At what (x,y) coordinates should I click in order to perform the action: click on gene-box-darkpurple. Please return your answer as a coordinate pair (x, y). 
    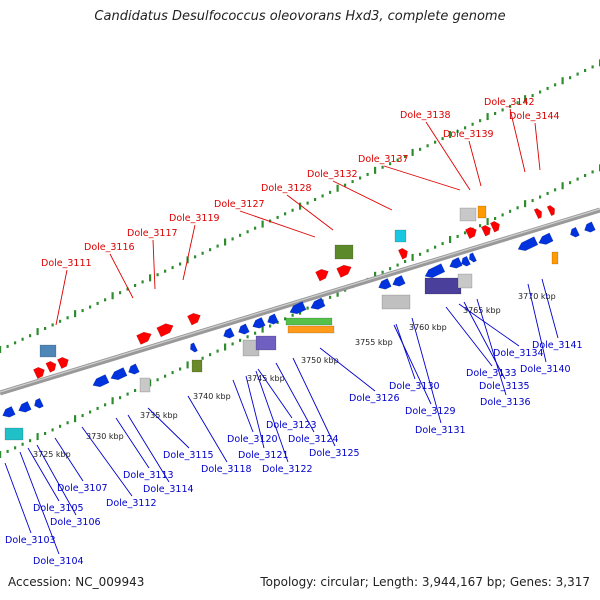
    Looking at the image, I should click on (443, 286).